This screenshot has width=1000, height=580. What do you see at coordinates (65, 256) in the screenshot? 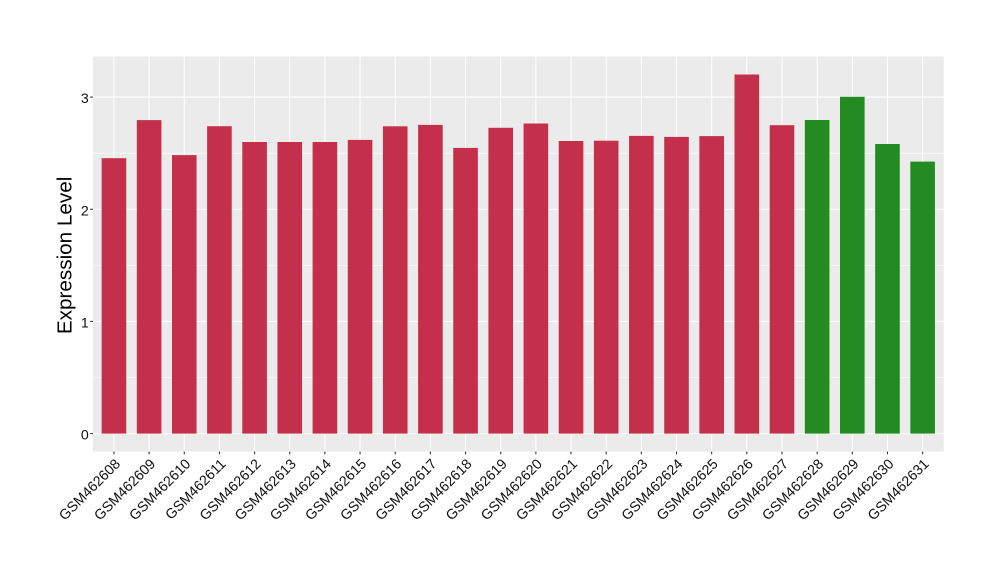
I see `svg-text: Expression Level` at bounding box center [65, 256].